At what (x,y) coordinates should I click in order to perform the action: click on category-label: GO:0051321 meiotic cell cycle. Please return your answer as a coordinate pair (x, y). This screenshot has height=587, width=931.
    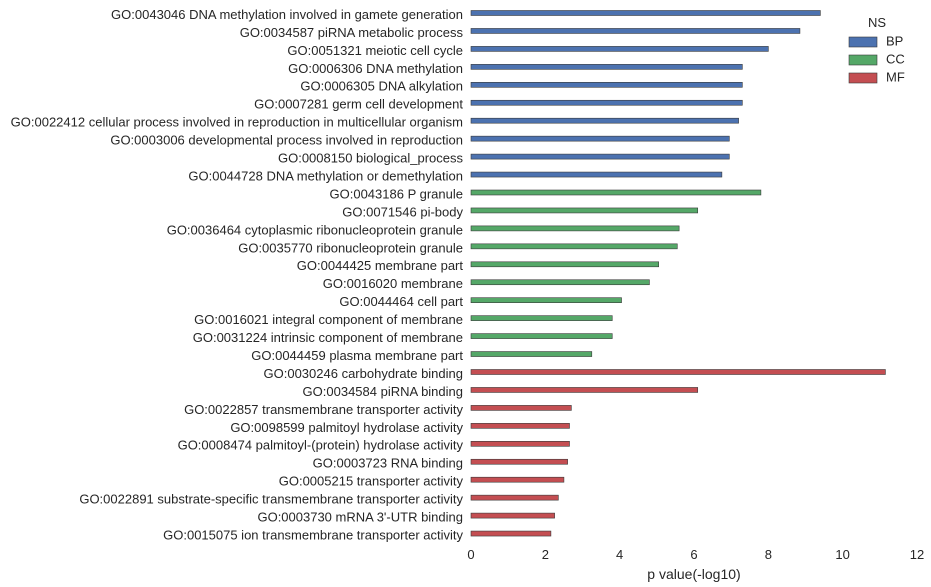
    Looking at the image, I should click on (375, 50).